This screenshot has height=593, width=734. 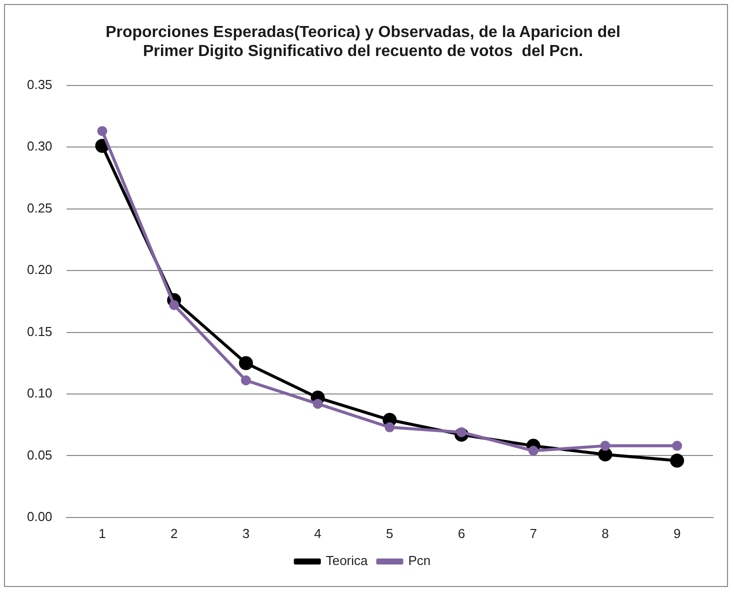 What do you see at coordinates (390, 533) in the screenshot?
I see `x-tick-label: 5` at bounding box center [390, 533].